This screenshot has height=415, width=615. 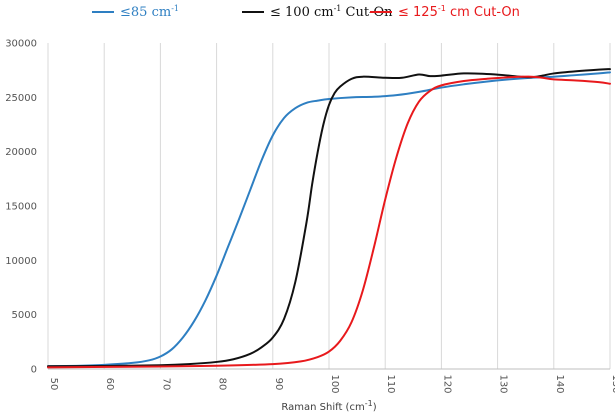 I want to click on legend-suffix-1: Cut-On, so click(x=367, y=12).